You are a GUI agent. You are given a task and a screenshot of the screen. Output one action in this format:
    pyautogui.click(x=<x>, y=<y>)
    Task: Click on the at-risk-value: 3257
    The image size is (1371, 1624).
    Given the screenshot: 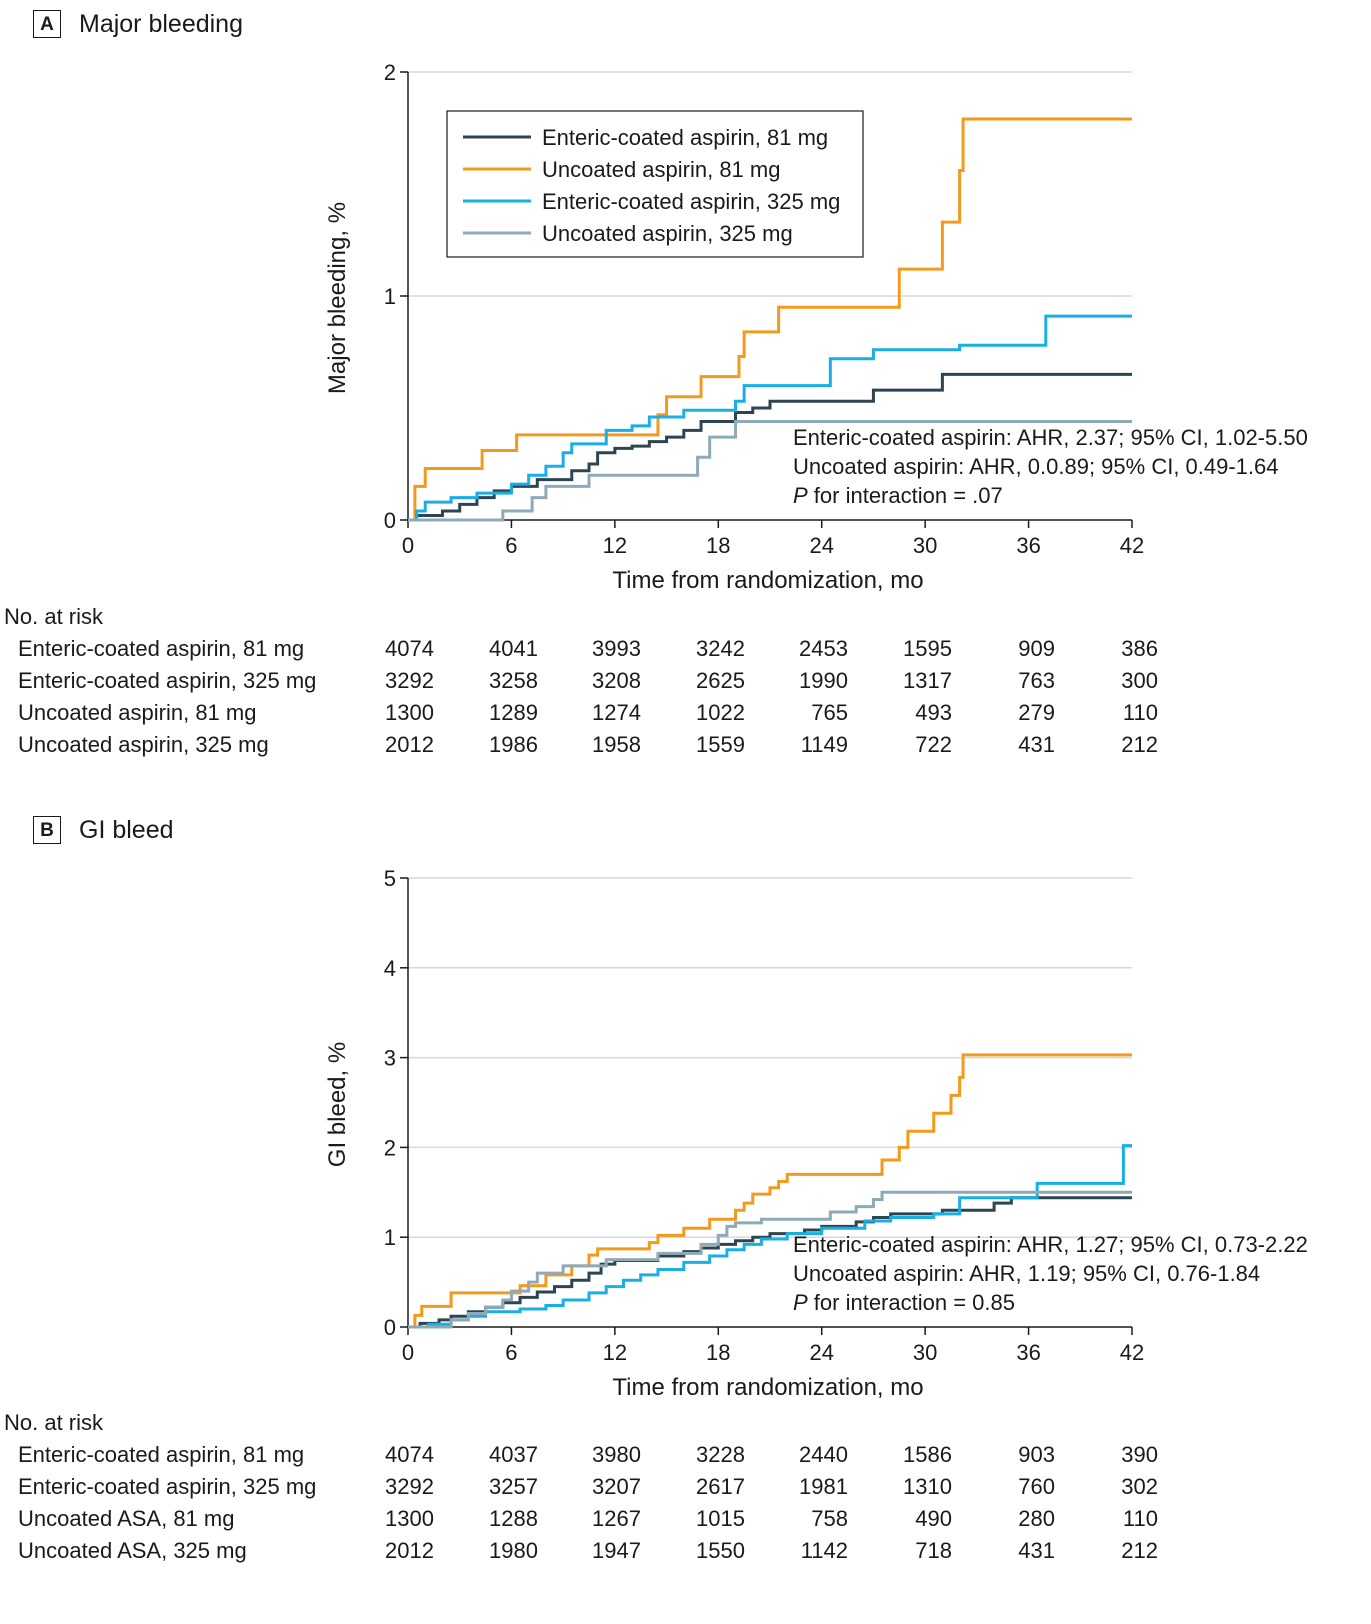 What is the action you would take?
    pyautogui.click(x=513, y=1486)
    